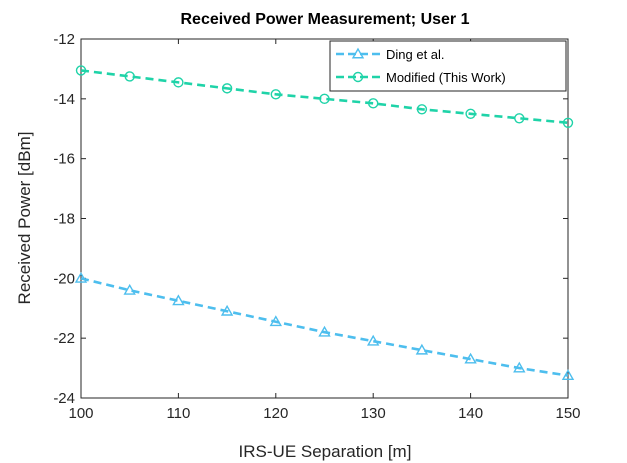 This screenshot has width=627, height=463. Describe the element at coordinates (178, 413) in the screenshot. I see `x-tick-label: 110` at that location.